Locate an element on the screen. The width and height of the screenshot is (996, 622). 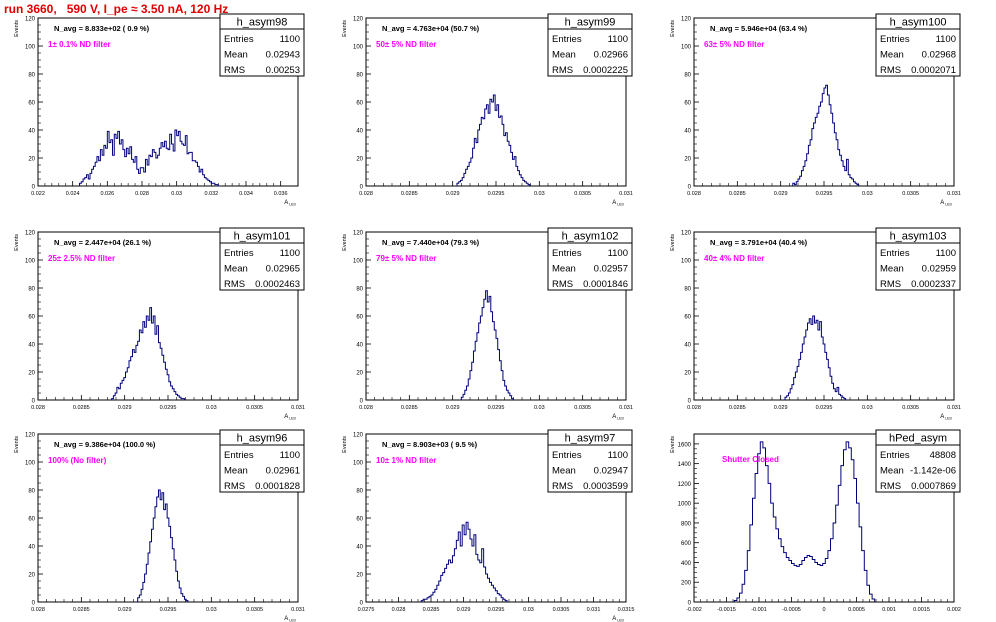
page-title: run 3660, 590 V, I_pe ≈ 3.50 nA, 120 Hz is located at coordinates (116, 9).